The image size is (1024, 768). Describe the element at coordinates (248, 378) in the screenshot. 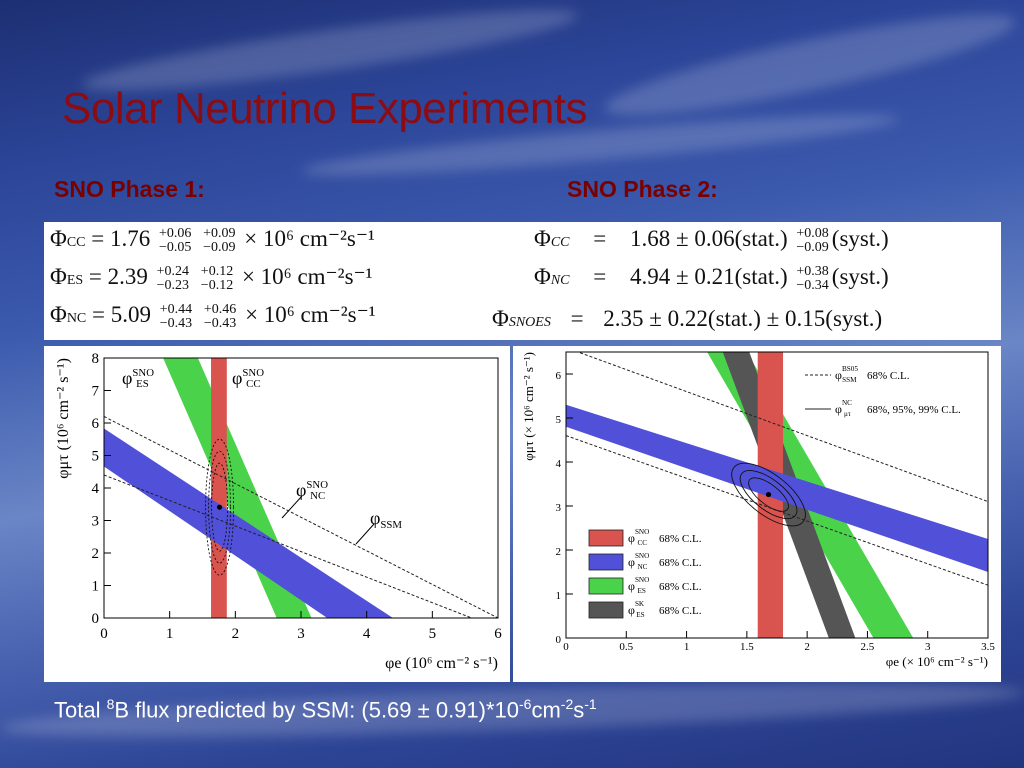

I see `label-phi-cc-sno: φSNO CC` at that location.